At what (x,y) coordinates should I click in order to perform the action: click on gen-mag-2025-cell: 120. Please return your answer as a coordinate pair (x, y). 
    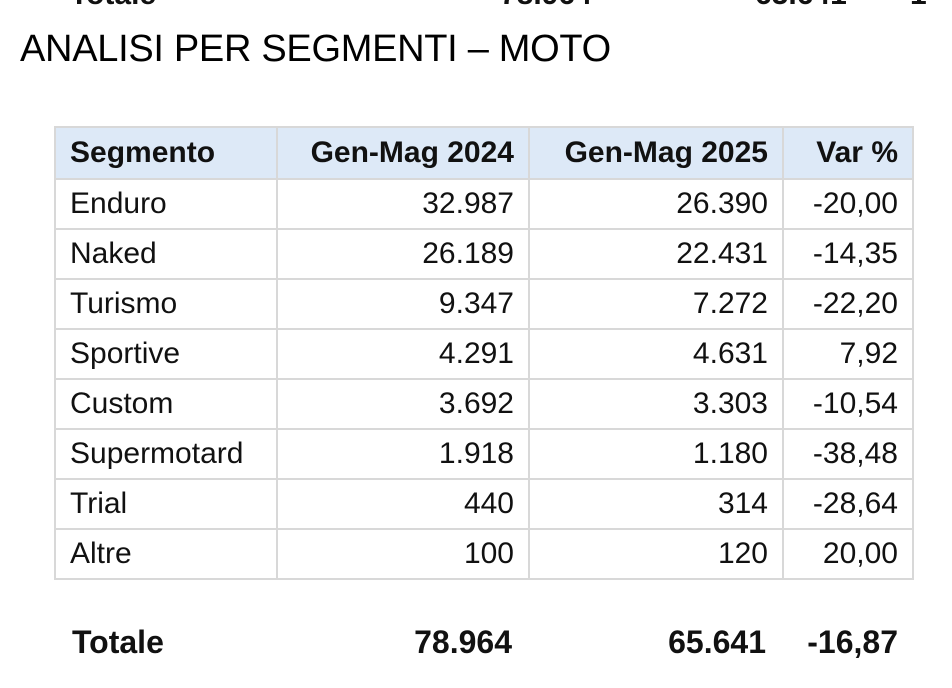
    Looking at the image, I should click on (656, 554).